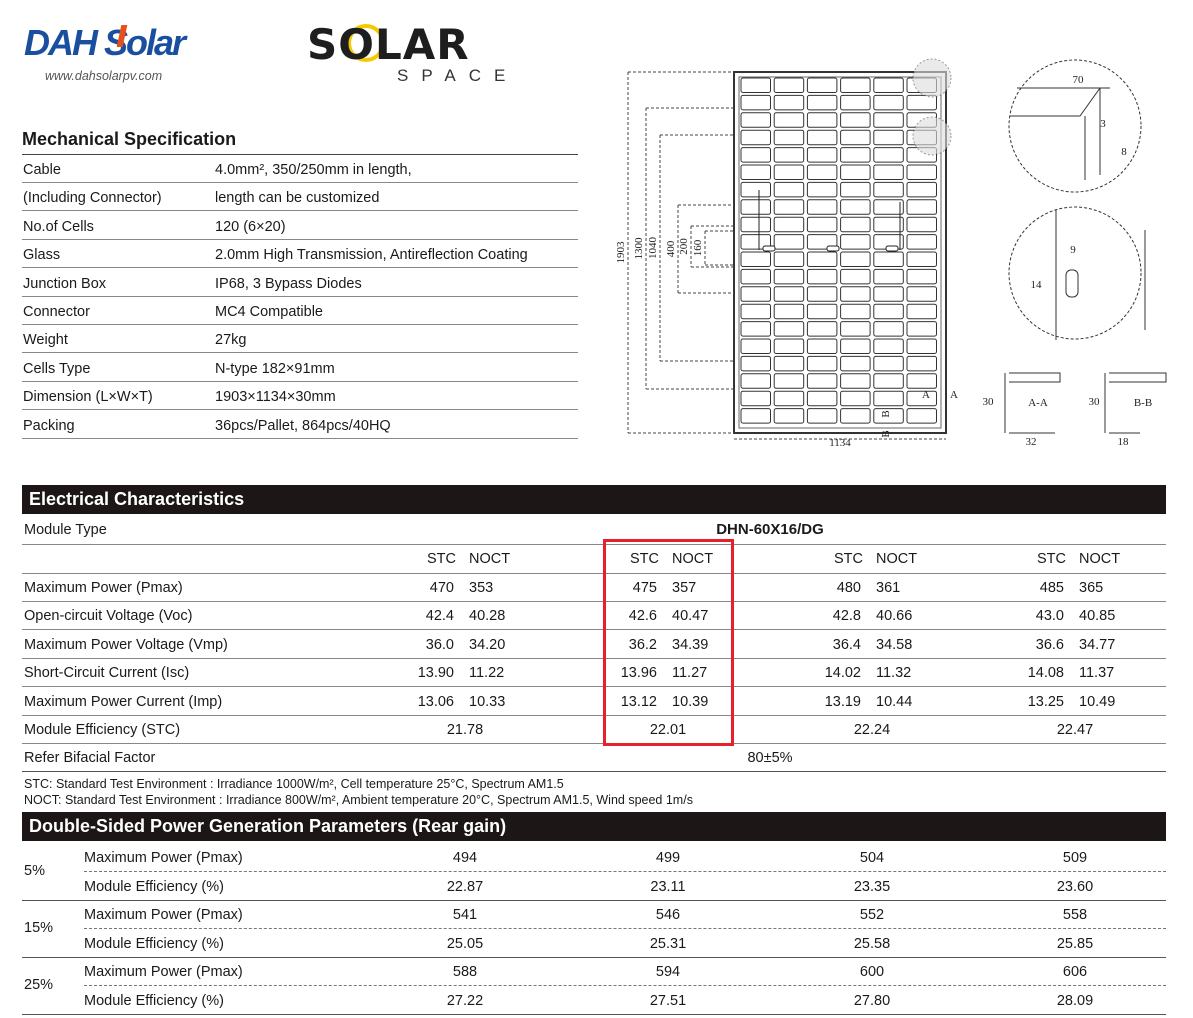  What do you see at coordinates (638, 673) in the screenshot?
I see `stc-value: 13.96` at bounding box center [638, 673].